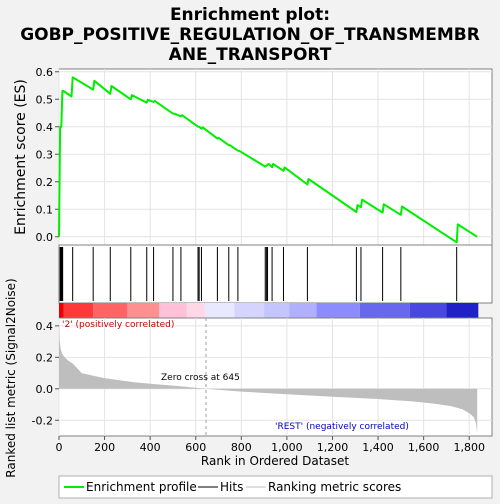 Image resolution: width=500 pixels, height=504 pixels. I want to click on x-axis-tick-label: 1,200, so click(333, 447).